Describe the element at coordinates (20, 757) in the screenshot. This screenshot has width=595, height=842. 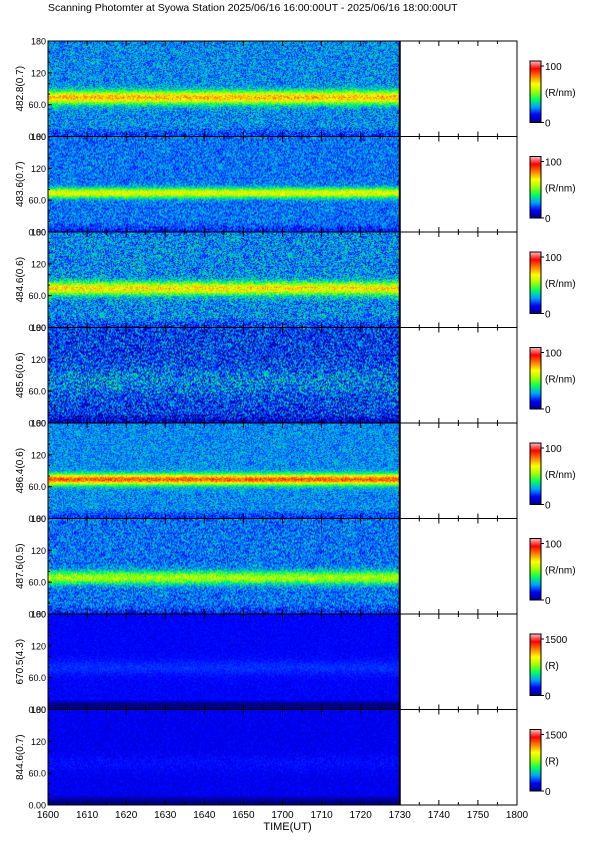
I see `y-axis-label: 844.6(0.7)` at that location.